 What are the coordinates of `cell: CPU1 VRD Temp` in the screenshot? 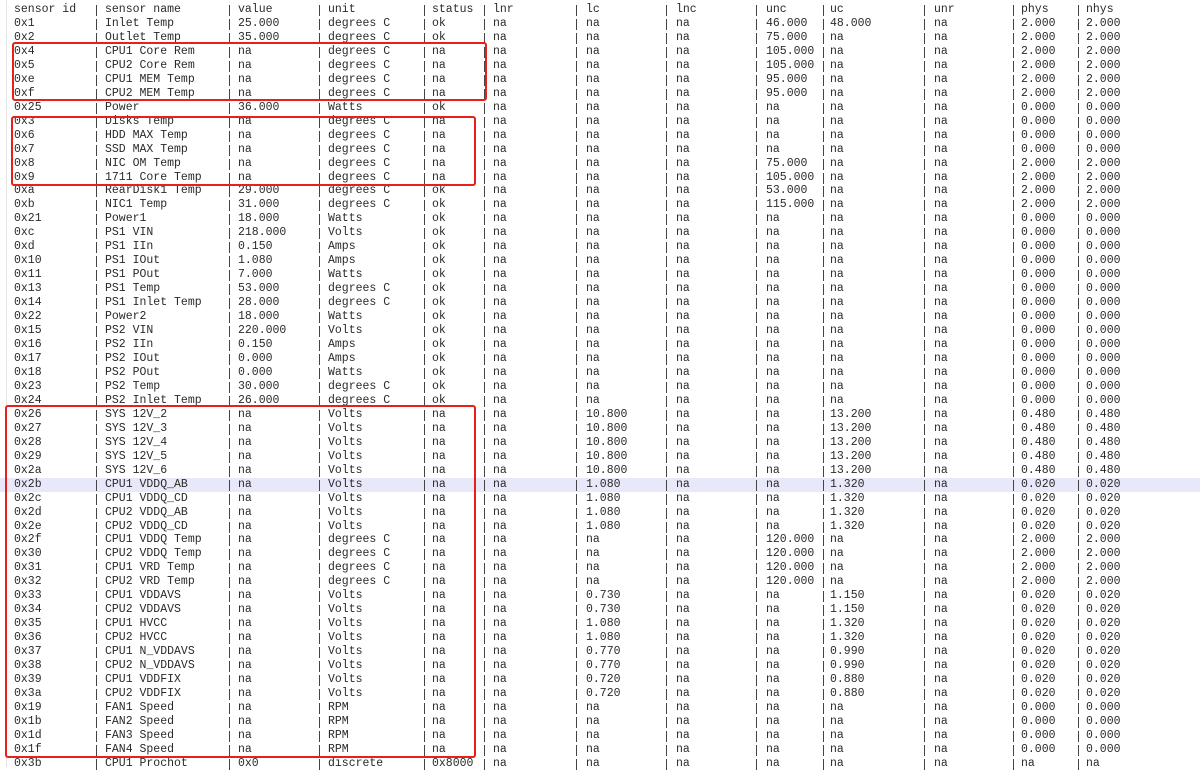 It's located at (150, 568).